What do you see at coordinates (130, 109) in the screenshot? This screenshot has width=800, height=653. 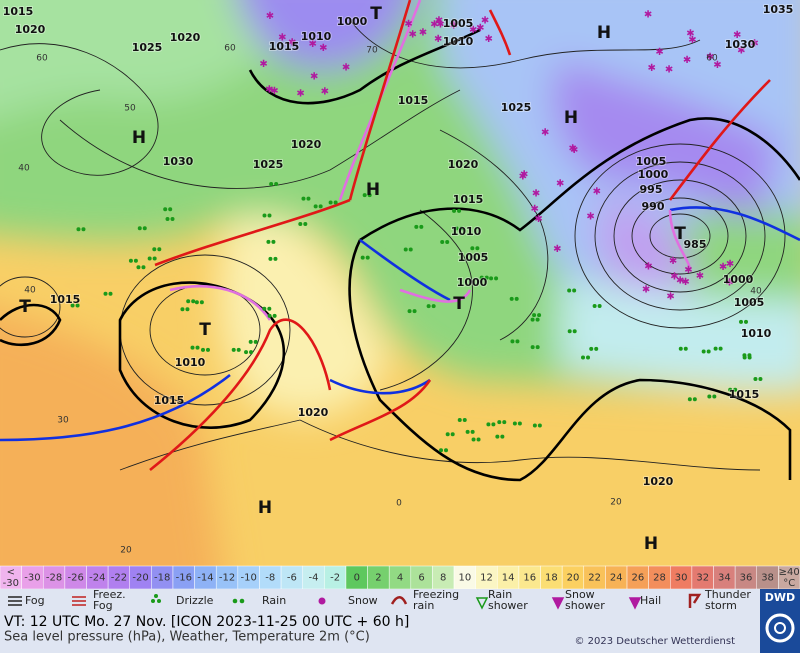 I see `temperature-label: 50` at bounding box center [130, 109].